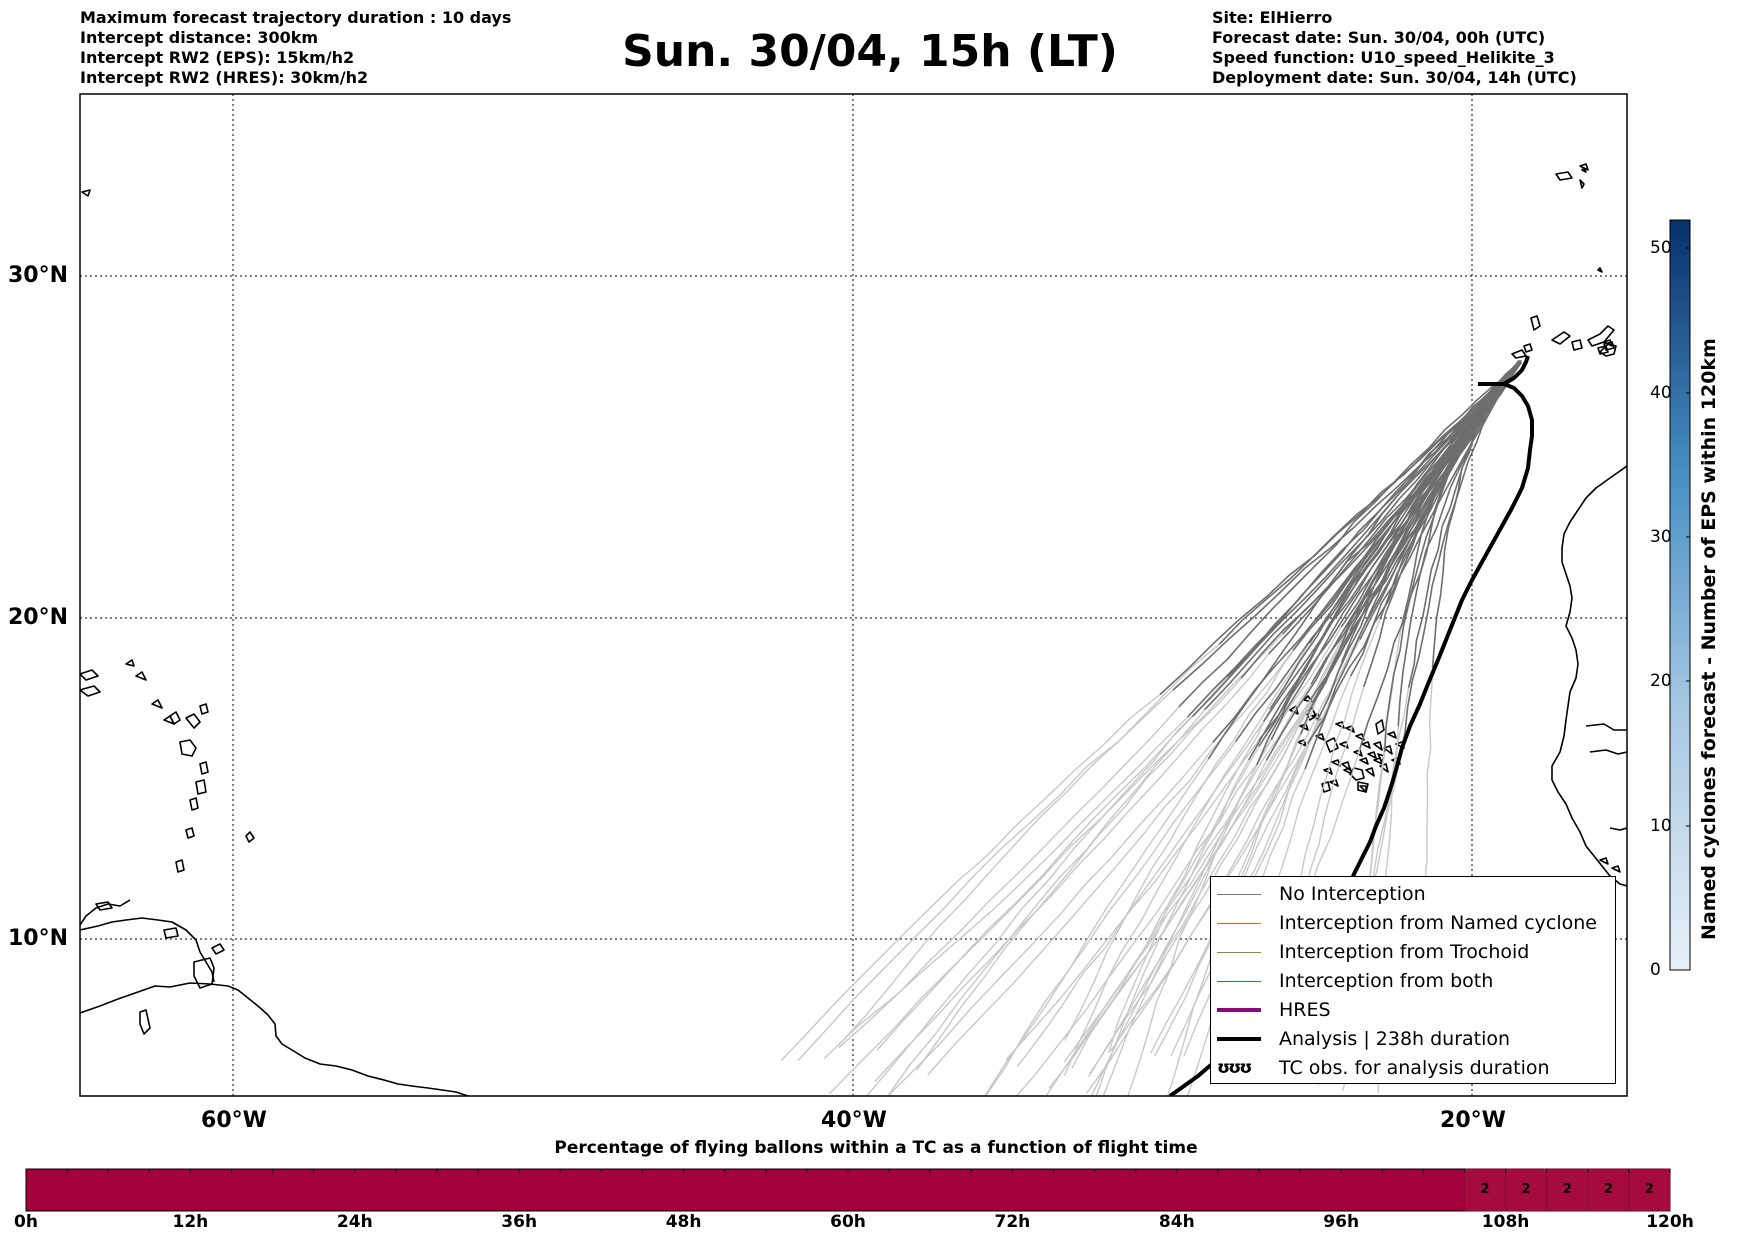 Image resolution: width=1752 pixels, height=1241 pixels. I want to click on colorbar, so click(1680, 595).